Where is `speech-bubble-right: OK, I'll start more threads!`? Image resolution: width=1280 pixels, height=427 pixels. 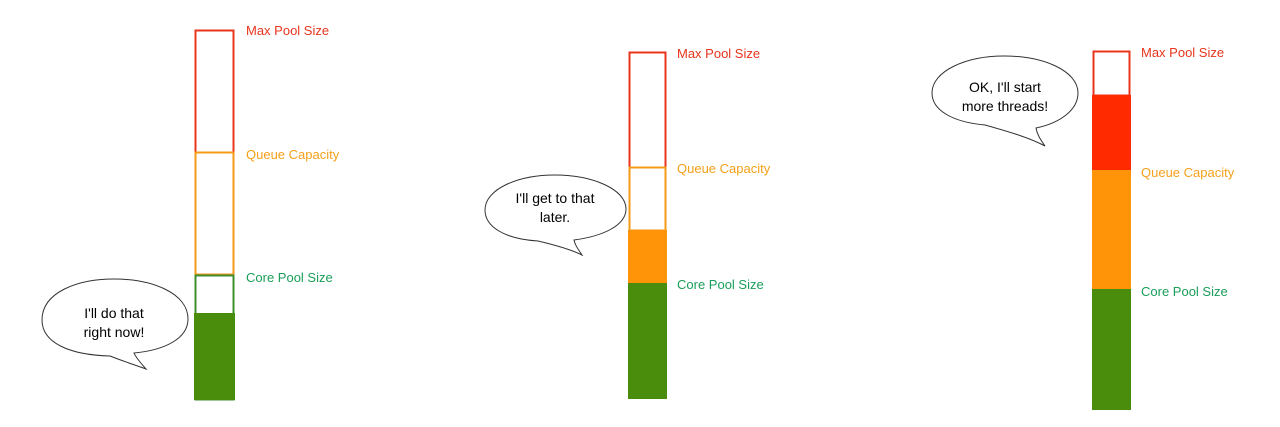
speech-bubble-right: OK, I'll start more threads! is located at coordinates (1005, 101).